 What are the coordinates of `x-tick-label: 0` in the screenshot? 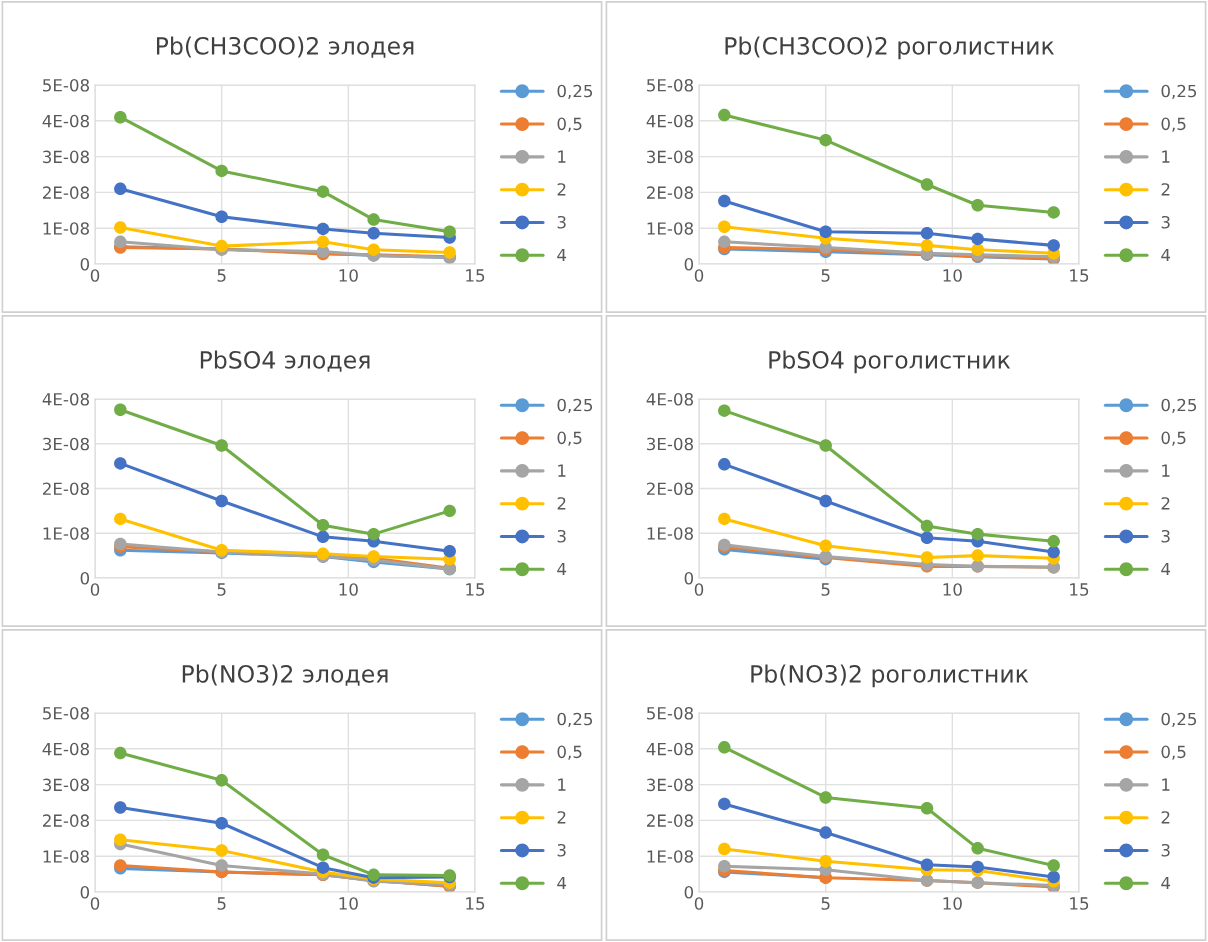 It's located at (95, 275).